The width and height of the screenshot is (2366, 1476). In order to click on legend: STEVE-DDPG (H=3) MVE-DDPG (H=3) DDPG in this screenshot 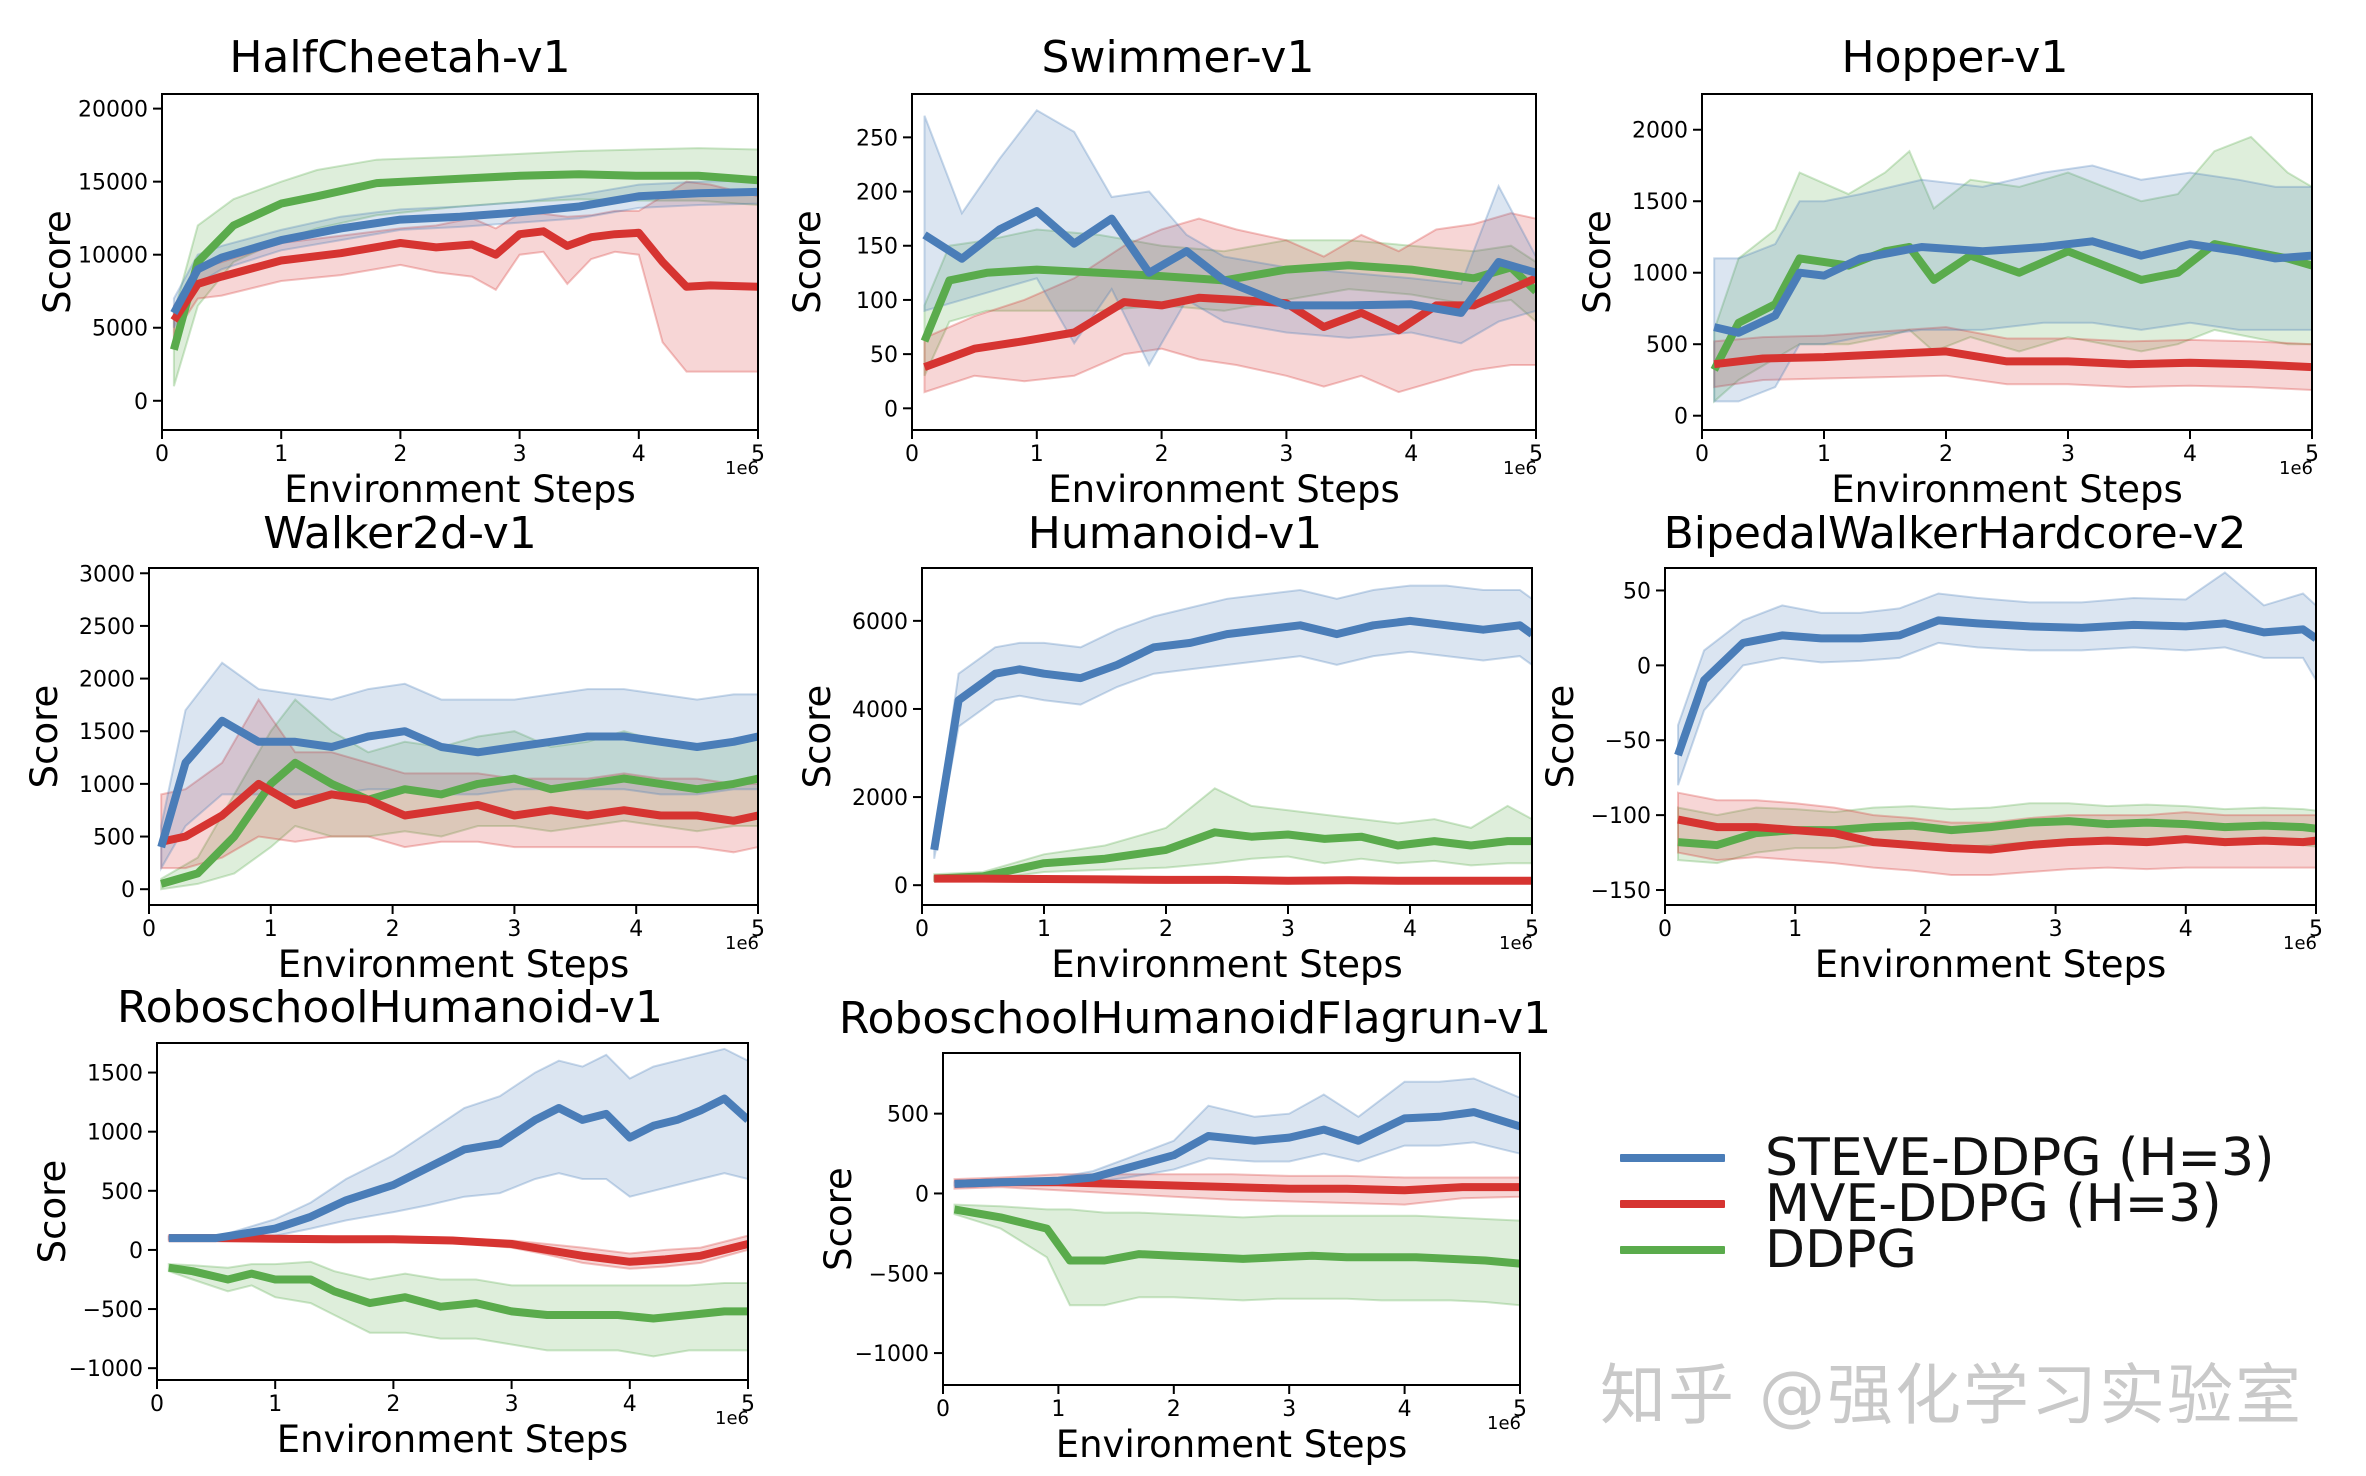, I will do `click(1980, 1216)`.